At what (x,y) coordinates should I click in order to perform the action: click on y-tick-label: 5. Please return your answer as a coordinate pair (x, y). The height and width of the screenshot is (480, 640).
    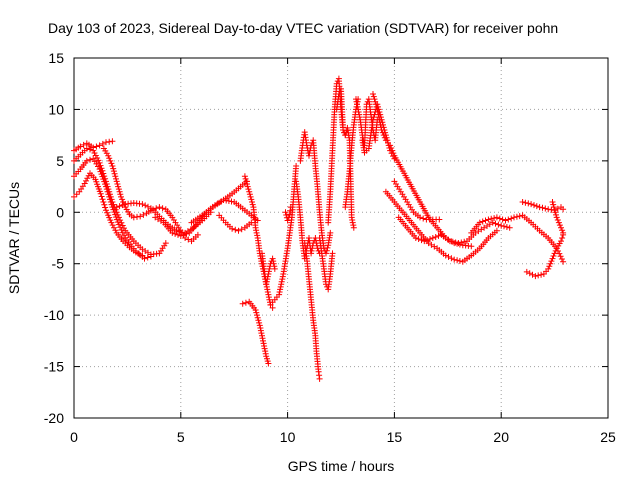
    Looking at the image, I should click on (60, 161).